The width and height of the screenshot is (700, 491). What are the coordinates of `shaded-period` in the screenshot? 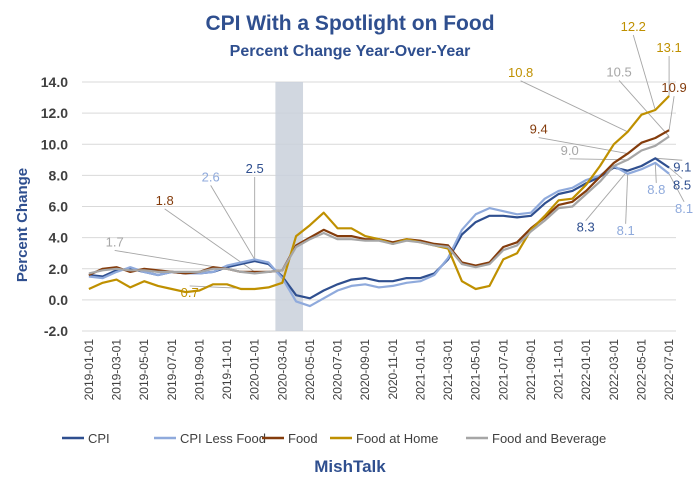 It's located at (289, 206).